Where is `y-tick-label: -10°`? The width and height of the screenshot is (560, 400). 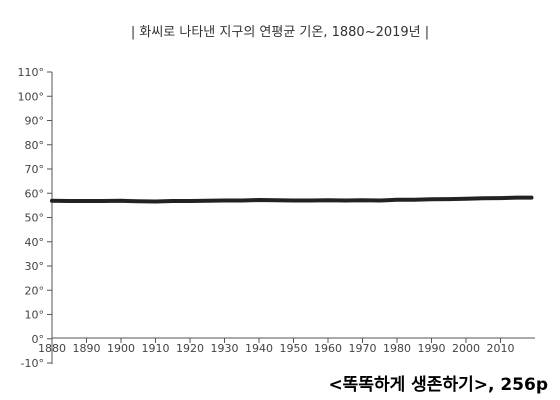
y-tick-label: -10° is located at coordinates (32, 363).